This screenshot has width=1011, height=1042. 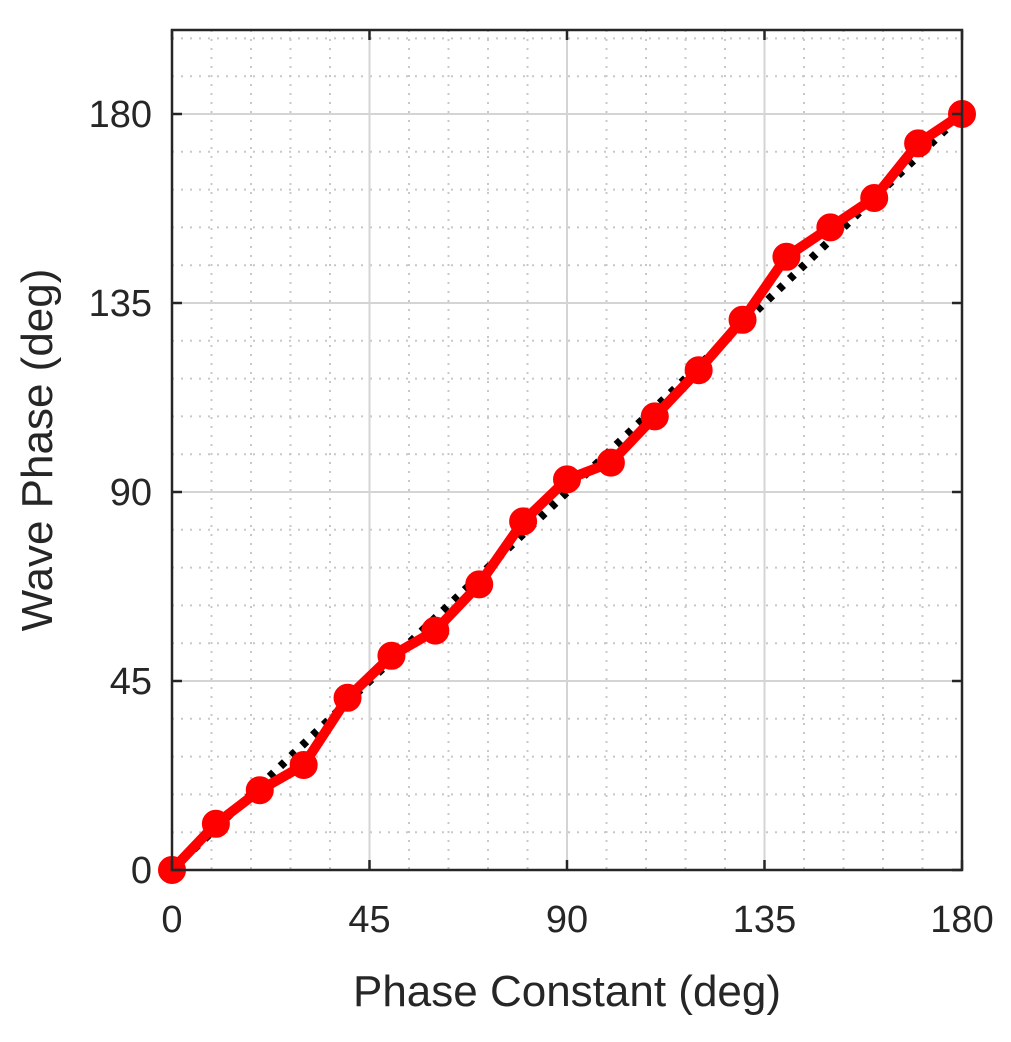 What do you see at coordinates (567, 920) in the screenshot?
I see `x-tick-label: 90` at bounding box center [567, 920].